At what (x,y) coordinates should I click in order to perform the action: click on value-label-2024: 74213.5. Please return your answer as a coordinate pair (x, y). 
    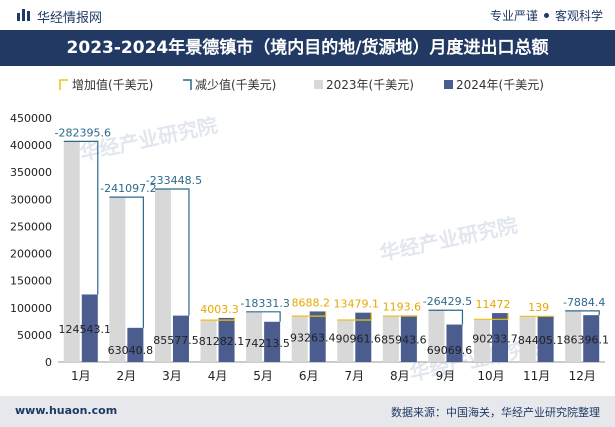
    Looking at the image, I should click on (267, 343).